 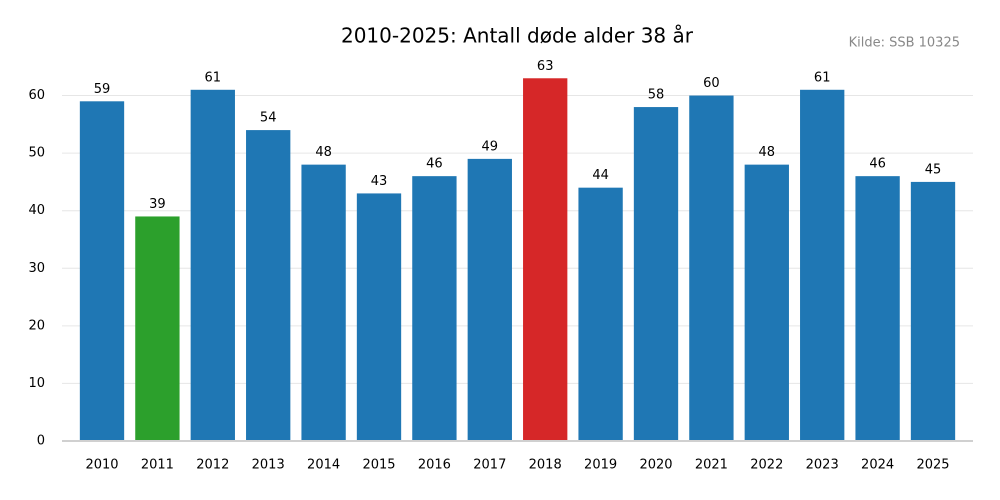 I want to click on x-tick-label: 2012, so click(x=212, y=465).